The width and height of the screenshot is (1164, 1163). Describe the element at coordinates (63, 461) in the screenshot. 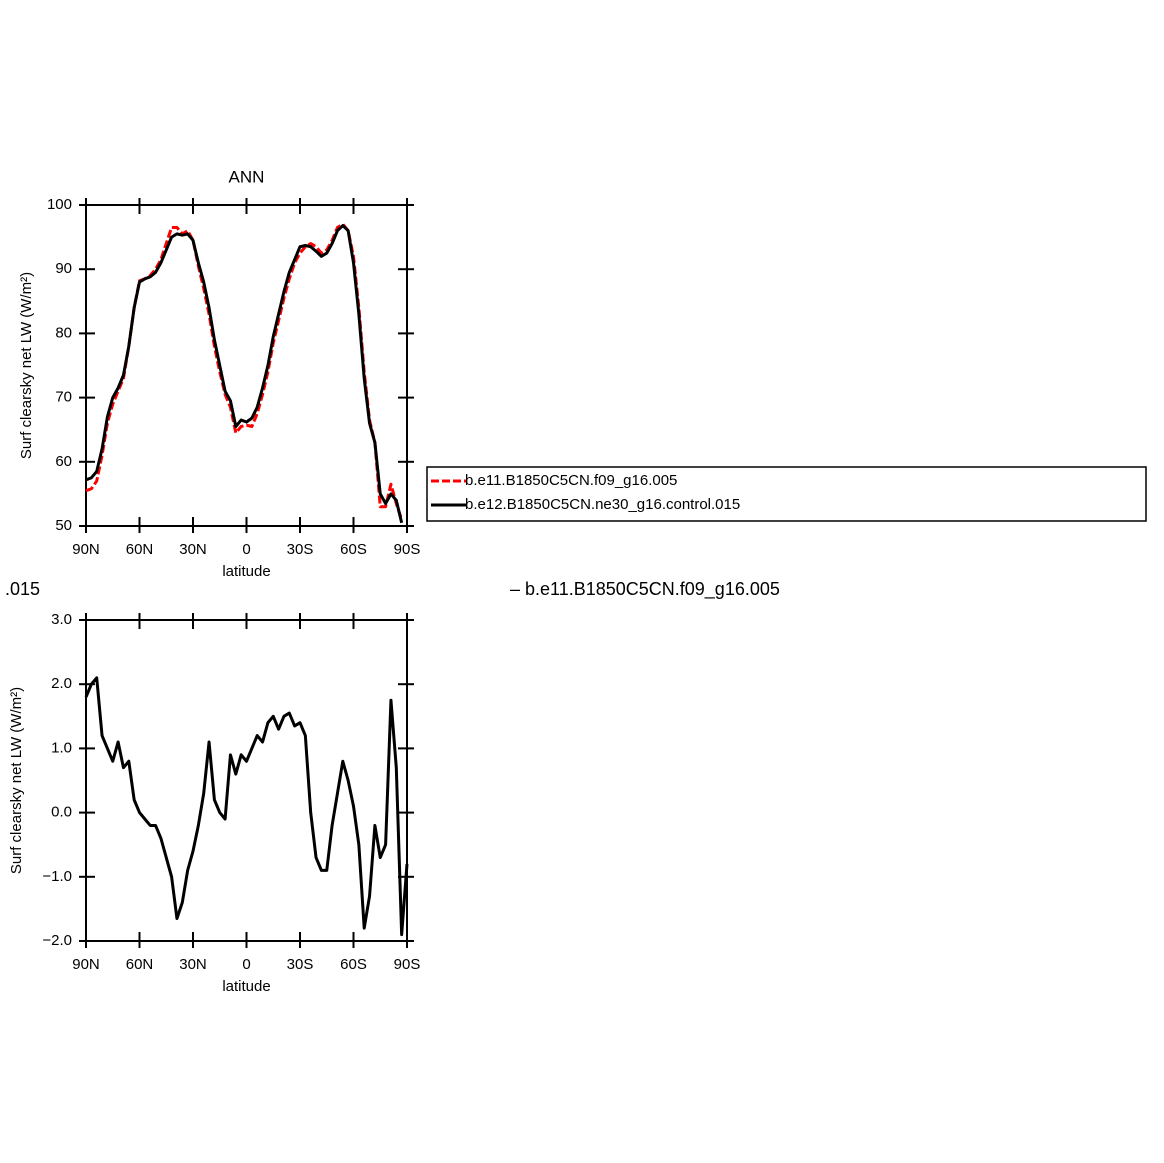

I see `y-tick-label: 60` at that location.